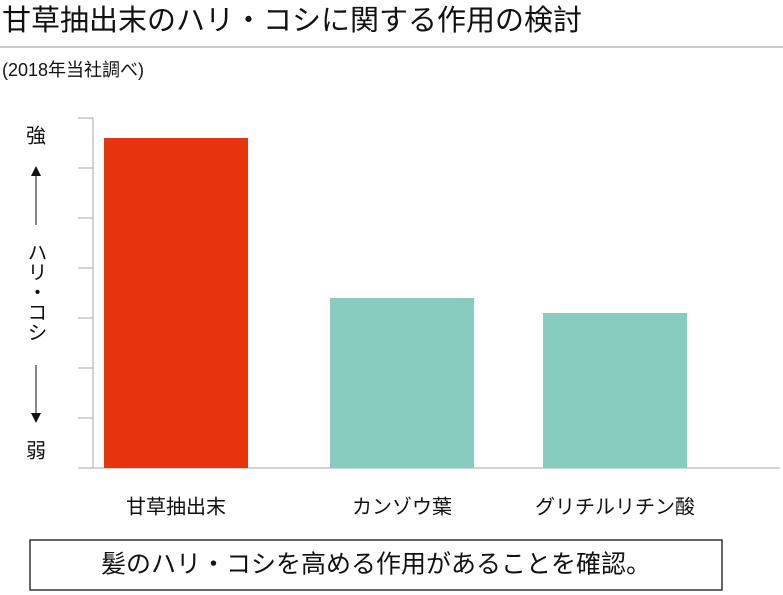 This screenshot has height=595, width=783. Describe the element at coordinates (292, 20) in the screenshot. I see `chart-title: 甘草抽出末のハリ・コシに関する作用の検討` at that location.